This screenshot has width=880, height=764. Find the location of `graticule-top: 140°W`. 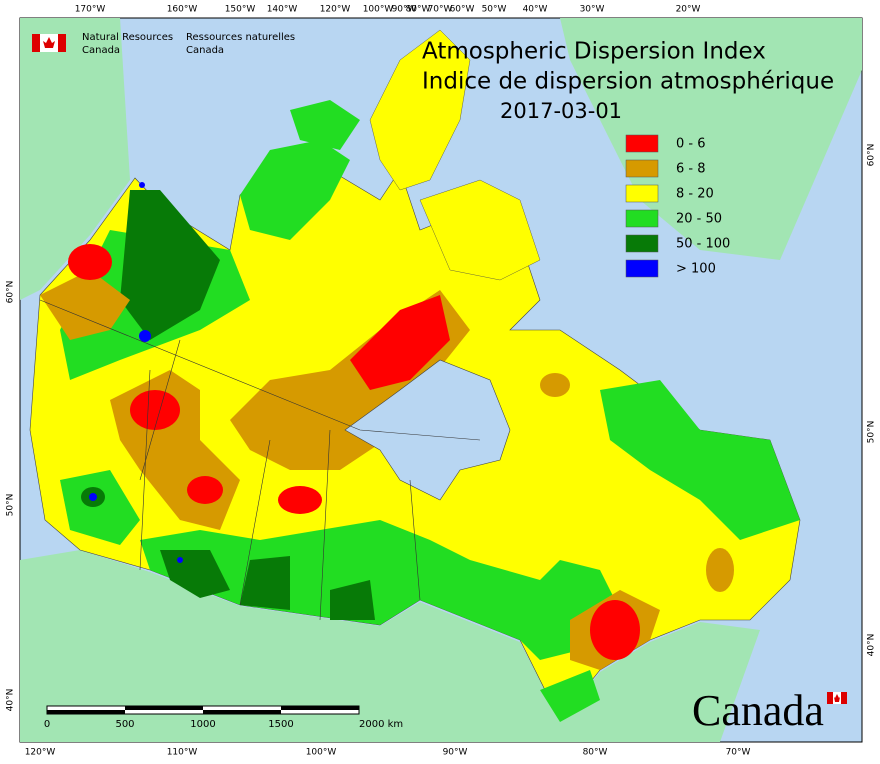

graticule-top: 140°W is located at coordinates (282, 10).